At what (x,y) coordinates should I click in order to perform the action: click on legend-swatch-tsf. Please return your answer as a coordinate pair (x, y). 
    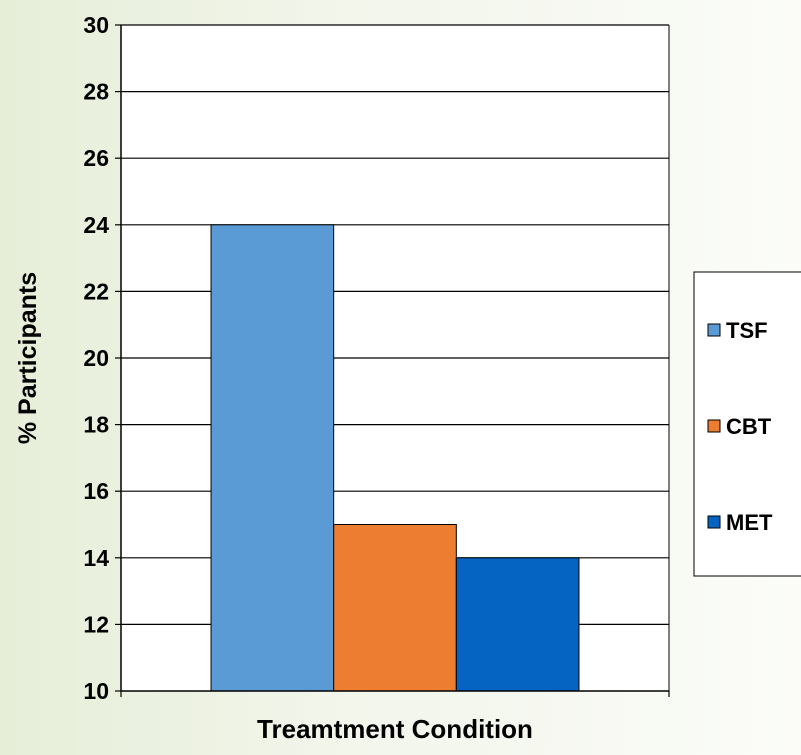
    Looking at the image, I should click on (714, 330).